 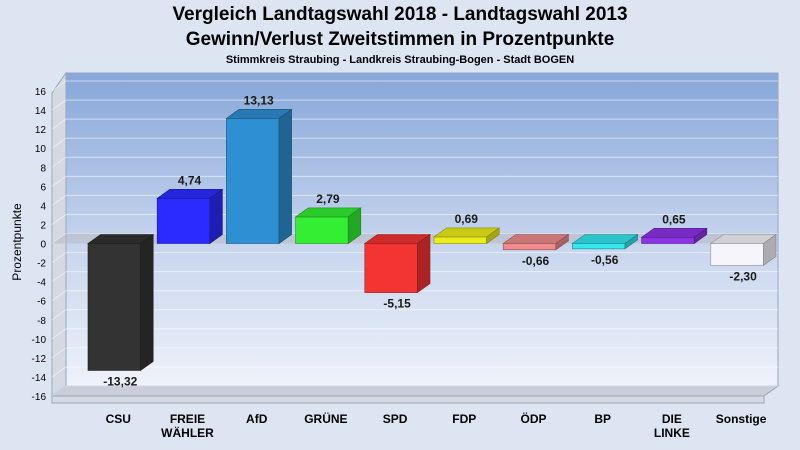 What do you see at coordinates (41, 302) in the screenshot?
I see `y-tick-label: -6` at bounding box center [41, 302].